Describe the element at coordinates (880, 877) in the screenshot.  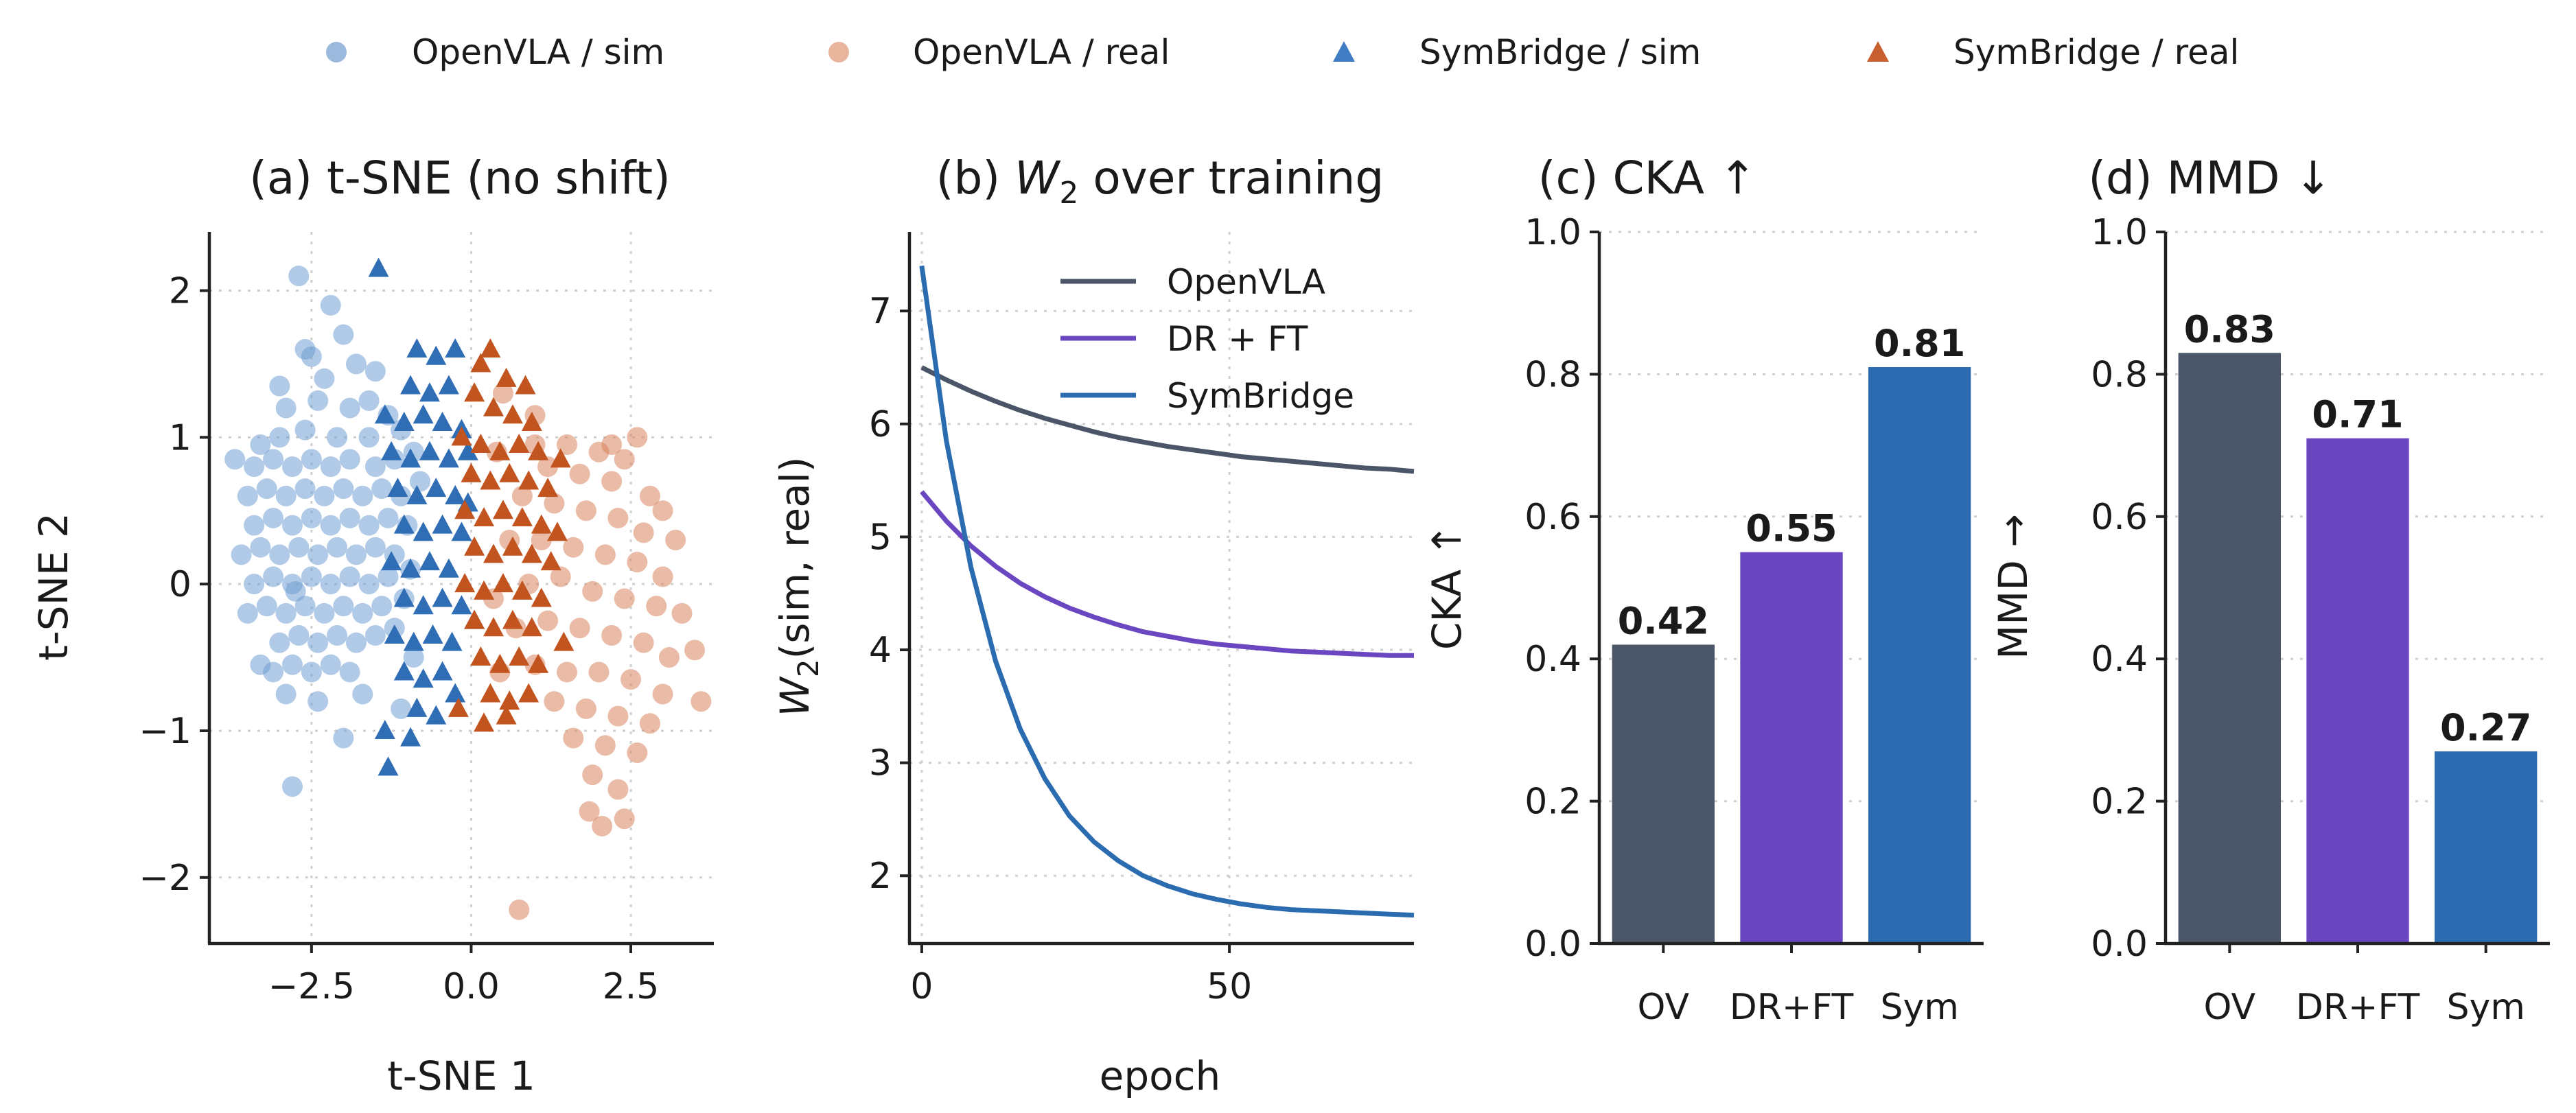
I see `ytick-label: 2` at that location.